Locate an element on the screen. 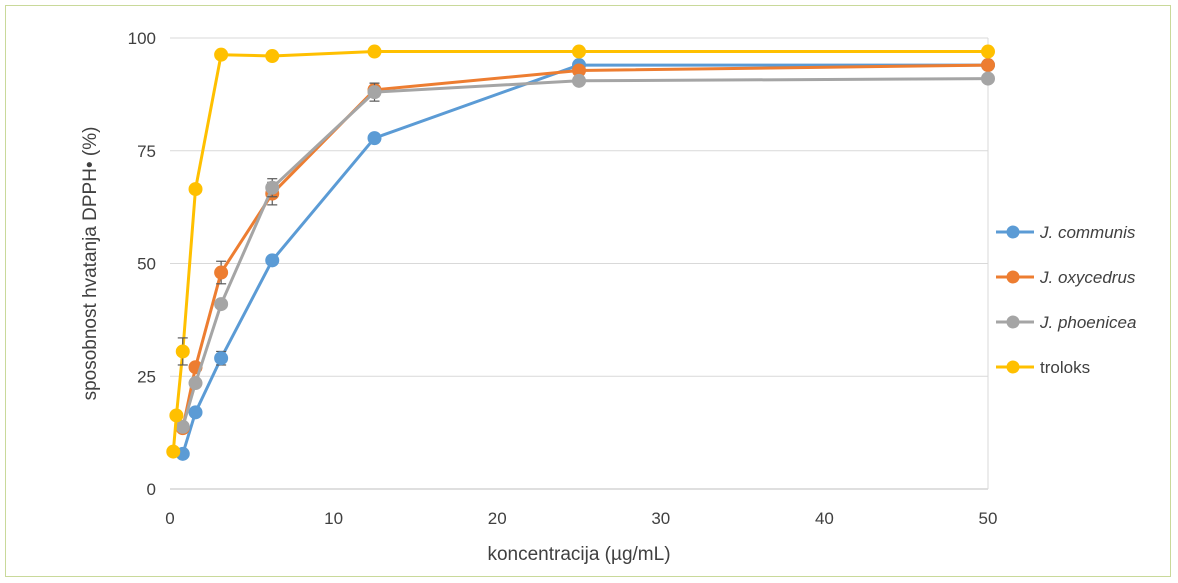 This screenshot has width=1178, height=583. x-tick-label: 20 is located at coordinates (497, 518).